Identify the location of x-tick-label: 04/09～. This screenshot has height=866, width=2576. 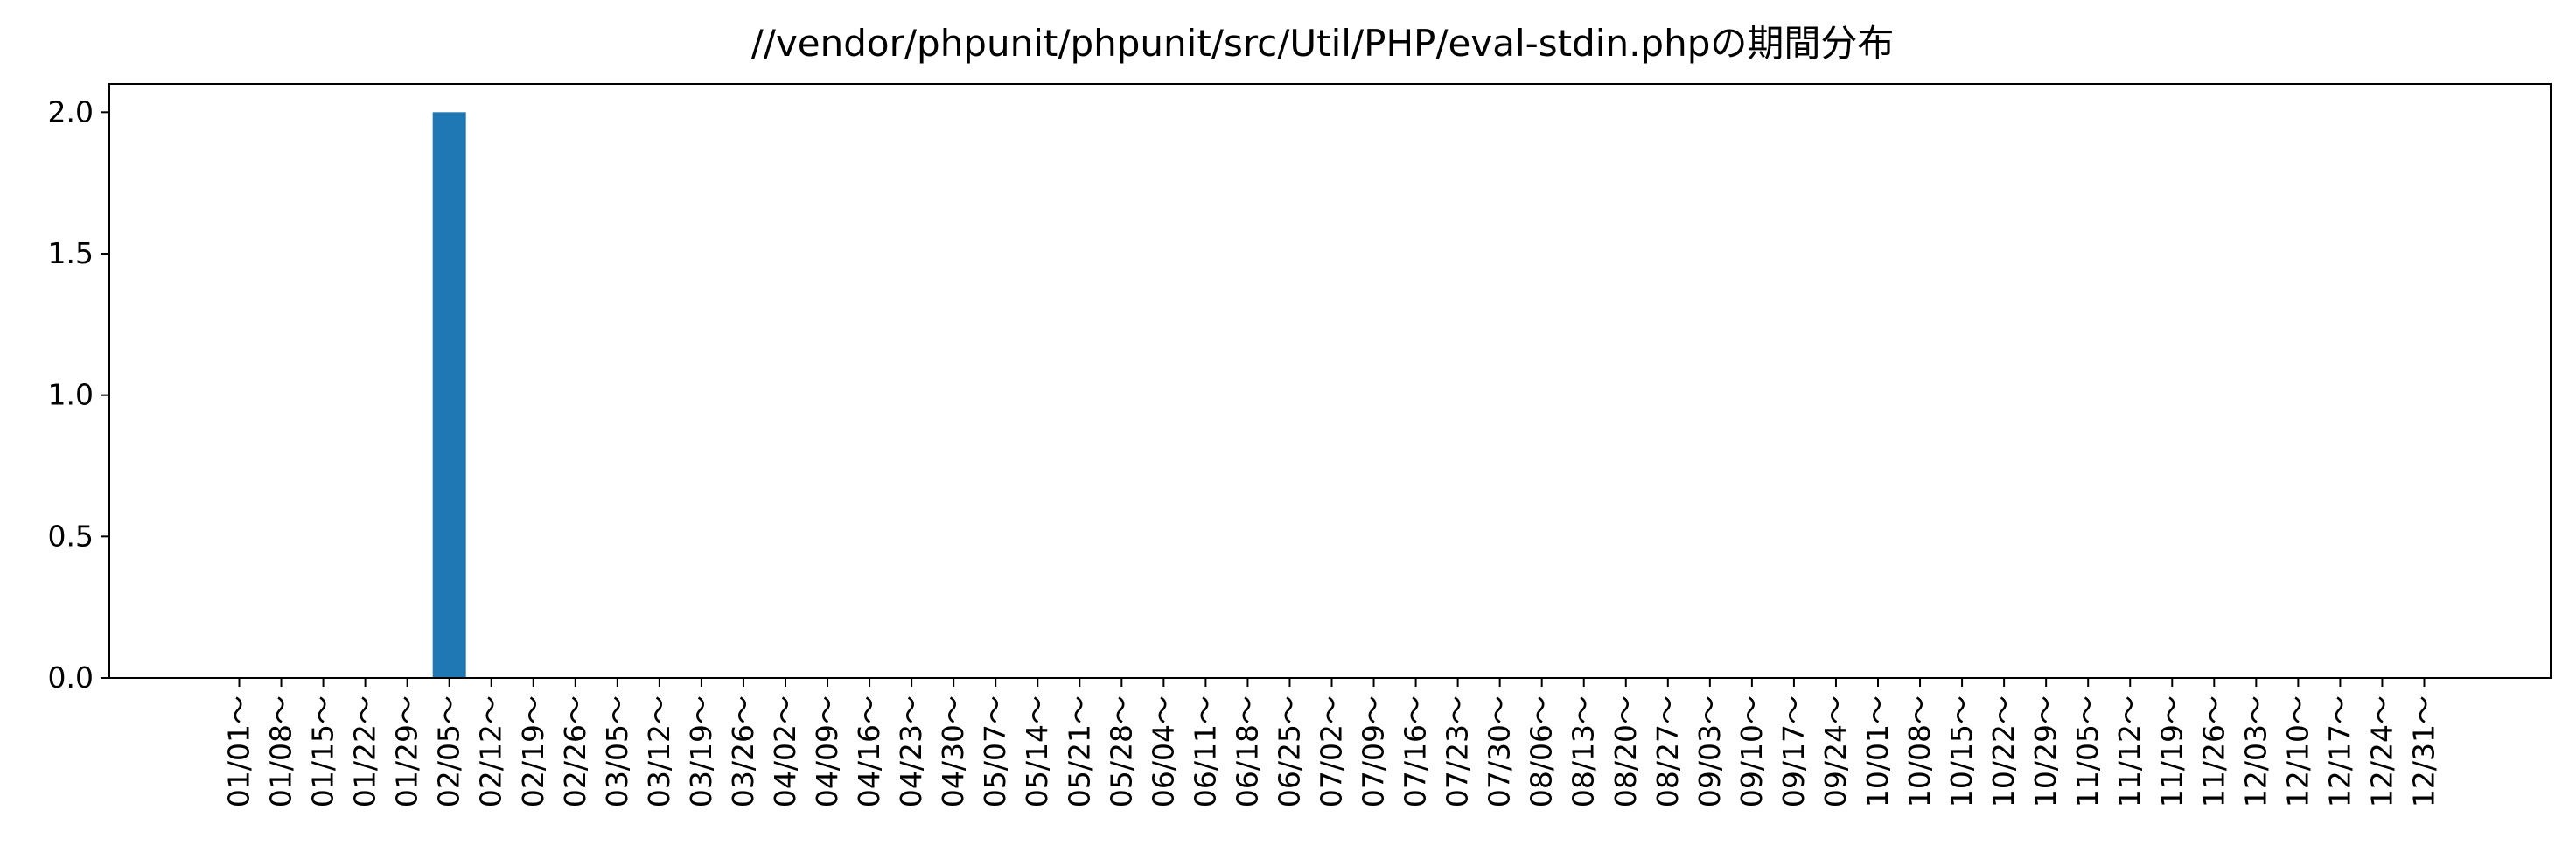
(827, 751).